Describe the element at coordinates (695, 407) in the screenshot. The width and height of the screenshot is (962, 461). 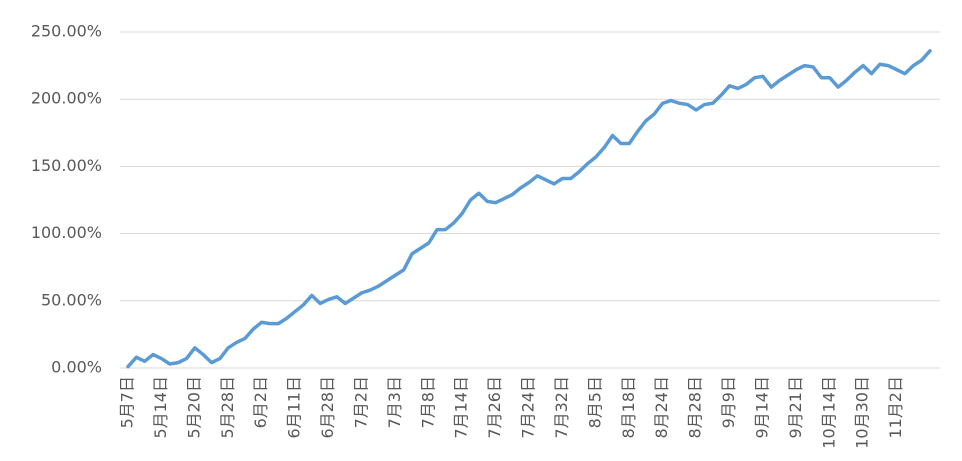
I see `x-tick-label: 8月28日` at that location.